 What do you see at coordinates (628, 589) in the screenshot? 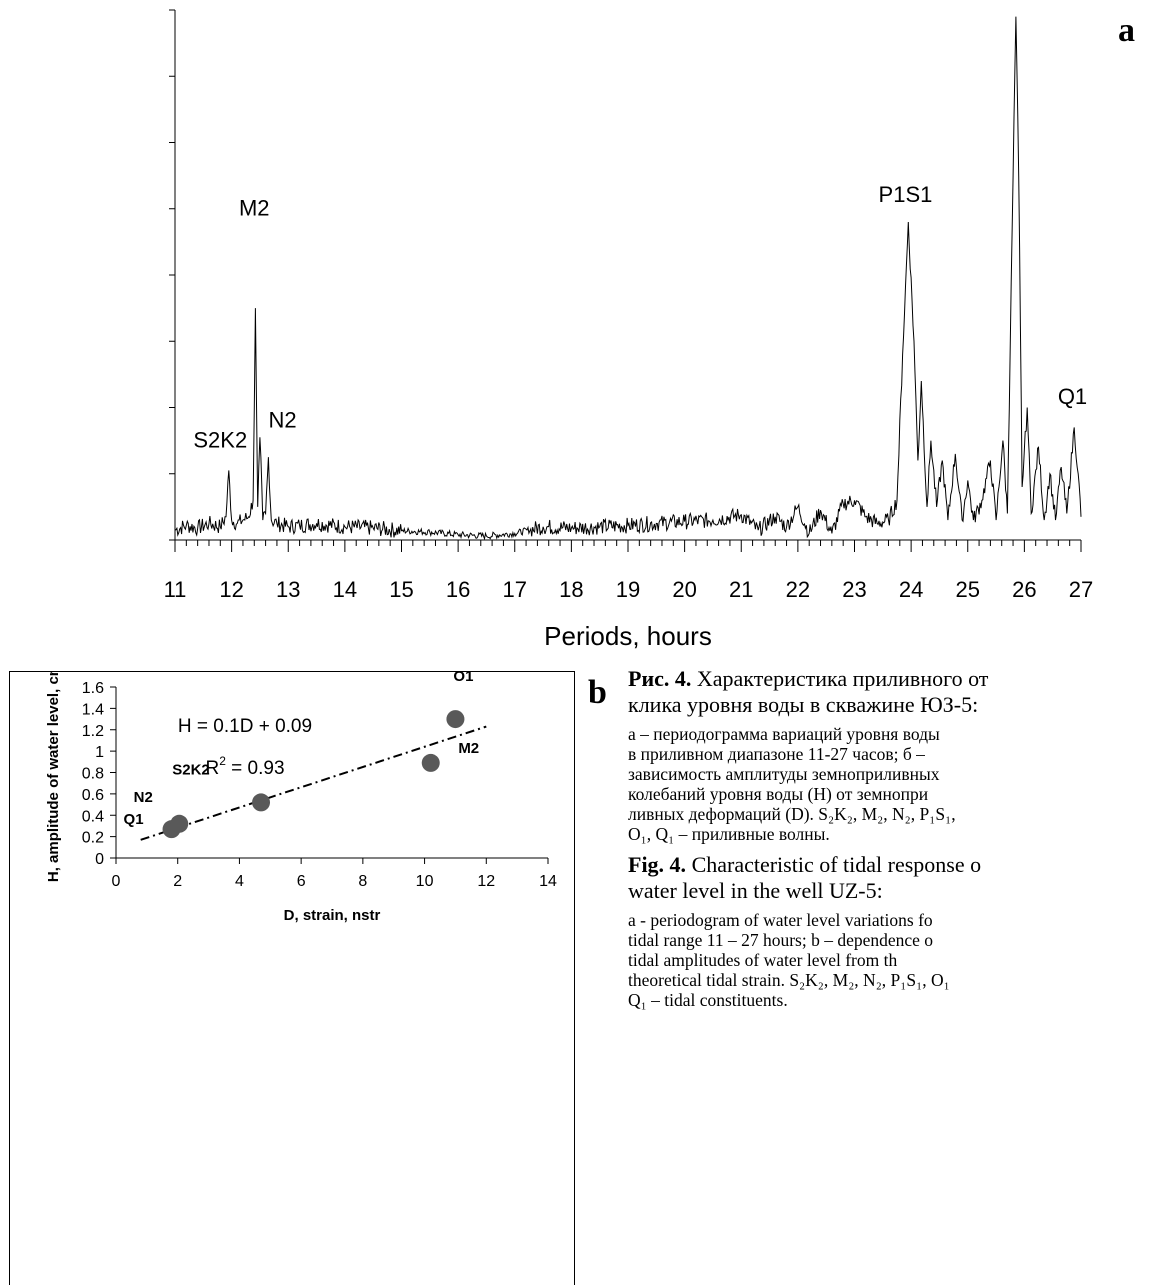
I see `x-tick-label: 19` at bounding box center [628, 589].